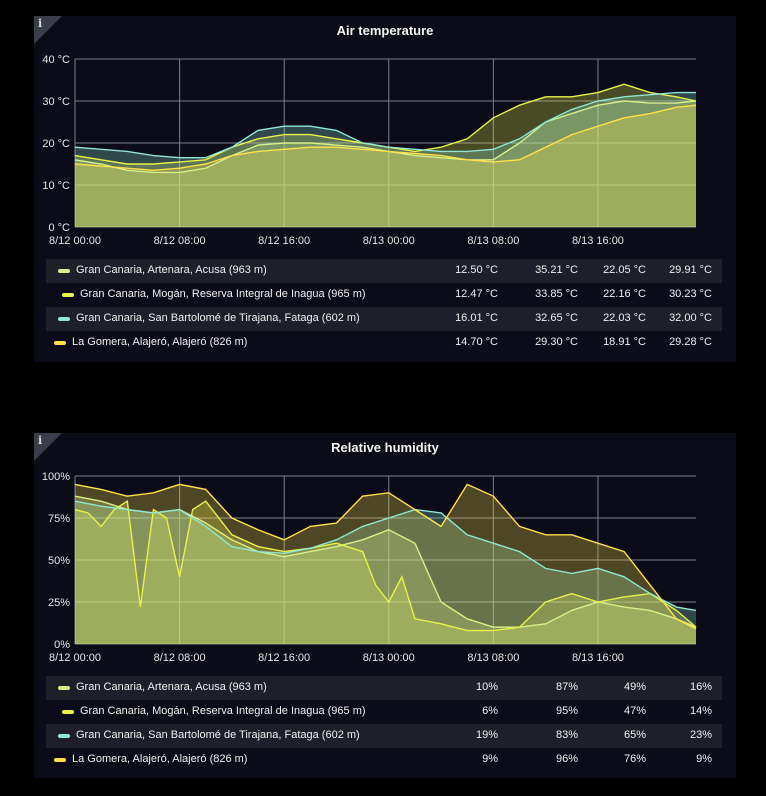  I want to click on legend-stat-value: 22.16 °C, so click(624, 294).